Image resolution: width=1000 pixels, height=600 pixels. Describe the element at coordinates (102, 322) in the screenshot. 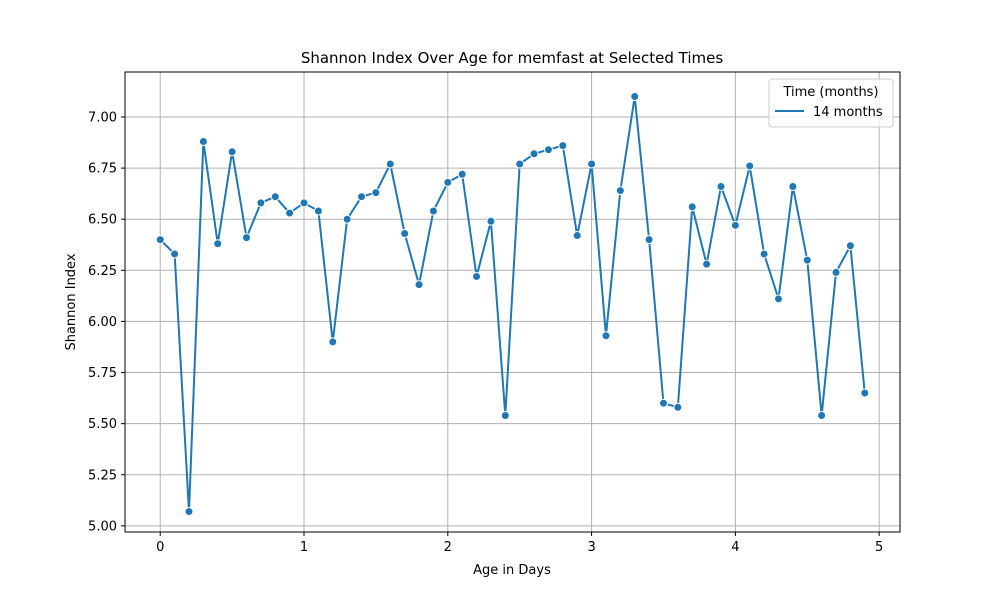

I see `y-tick-label: 6.00` at that location.